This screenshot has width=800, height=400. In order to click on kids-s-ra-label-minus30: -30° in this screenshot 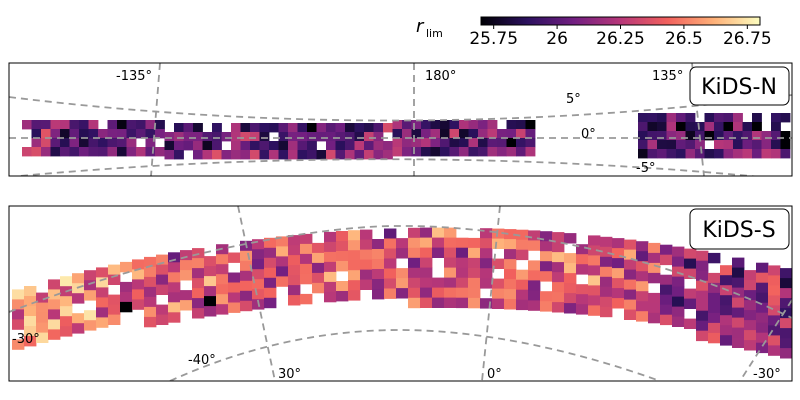, I will do `click(767, 374)`.